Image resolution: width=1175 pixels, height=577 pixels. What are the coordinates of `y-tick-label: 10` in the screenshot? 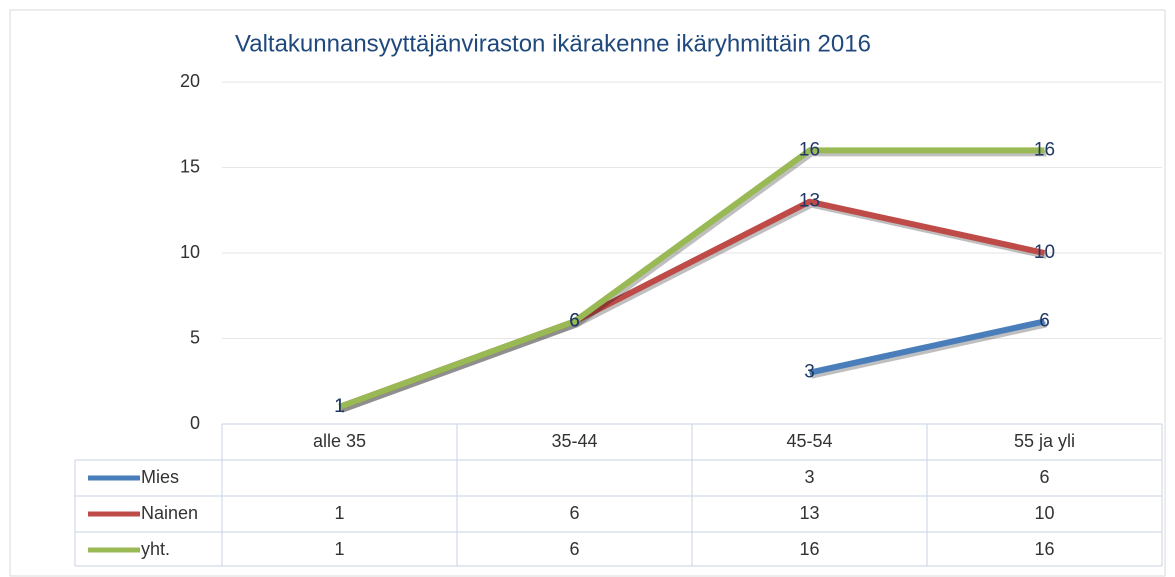 It's located at (190, 252).